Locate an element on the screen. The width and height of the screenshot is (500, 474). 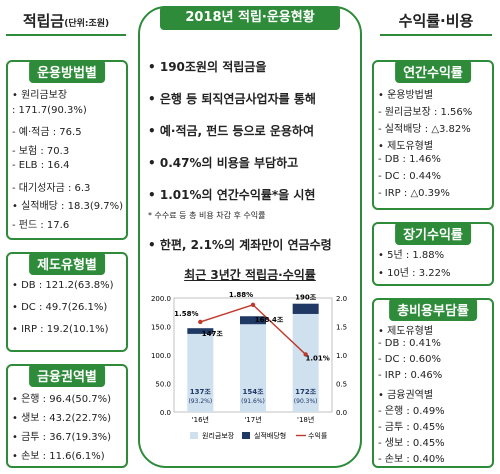
cost-caption: 총비용부담률 is located at coordinates (433, 309).